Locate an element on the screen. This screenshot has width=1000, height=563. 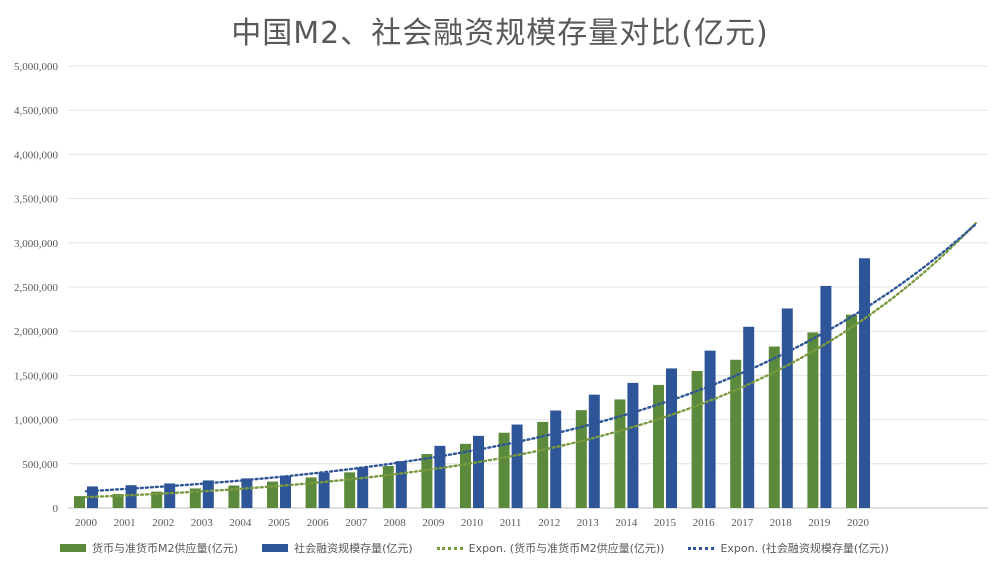
legend-item-m2: 货币与准货币M2供应量(亿元) is located at coordinates (149, 548).